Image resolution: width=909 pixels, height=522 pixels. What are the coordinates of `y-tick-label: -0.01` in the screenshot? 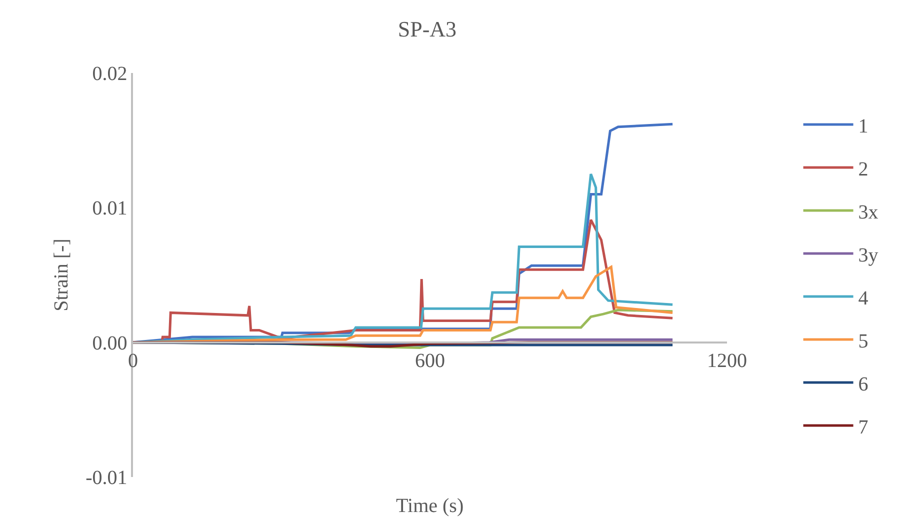 It's located at (107, 478).